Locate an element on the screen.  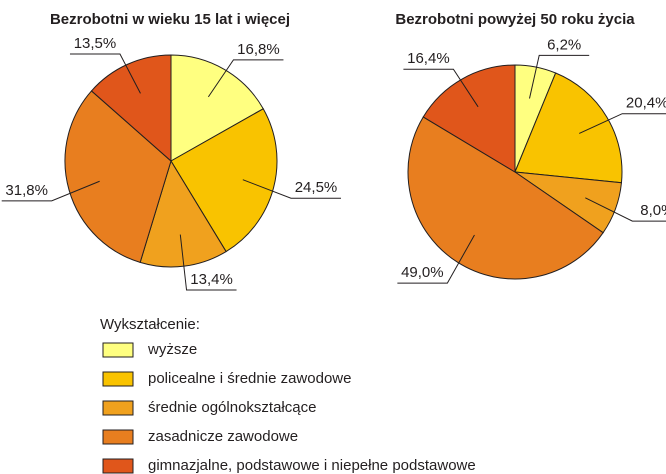
data-label: 31,8% is located at coordinates (26, 190).